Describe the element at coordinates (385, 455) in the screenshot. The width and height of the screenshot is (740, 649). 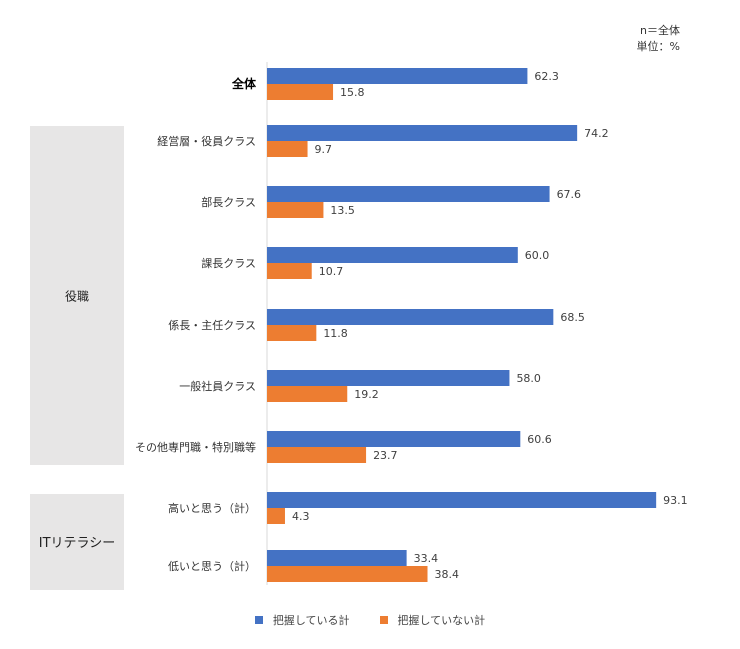
I see `value-label: 23.7` at that location.